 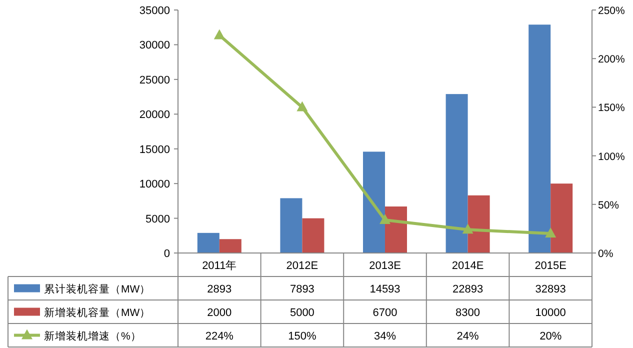 What do you see at coordinates (97, 312) in the screenshot?
I see `legend-label: 新增装机容量（MW）` at bounding box center [97, 312].